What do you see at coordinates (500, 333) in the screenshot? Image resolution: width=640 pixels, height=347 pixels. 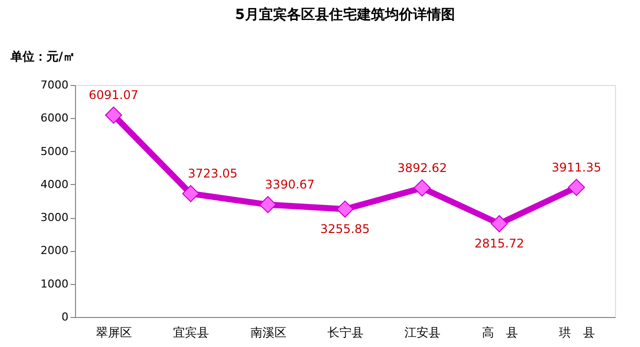 I see `x-tick-label: 高 县` at bounding box center [500, 333].